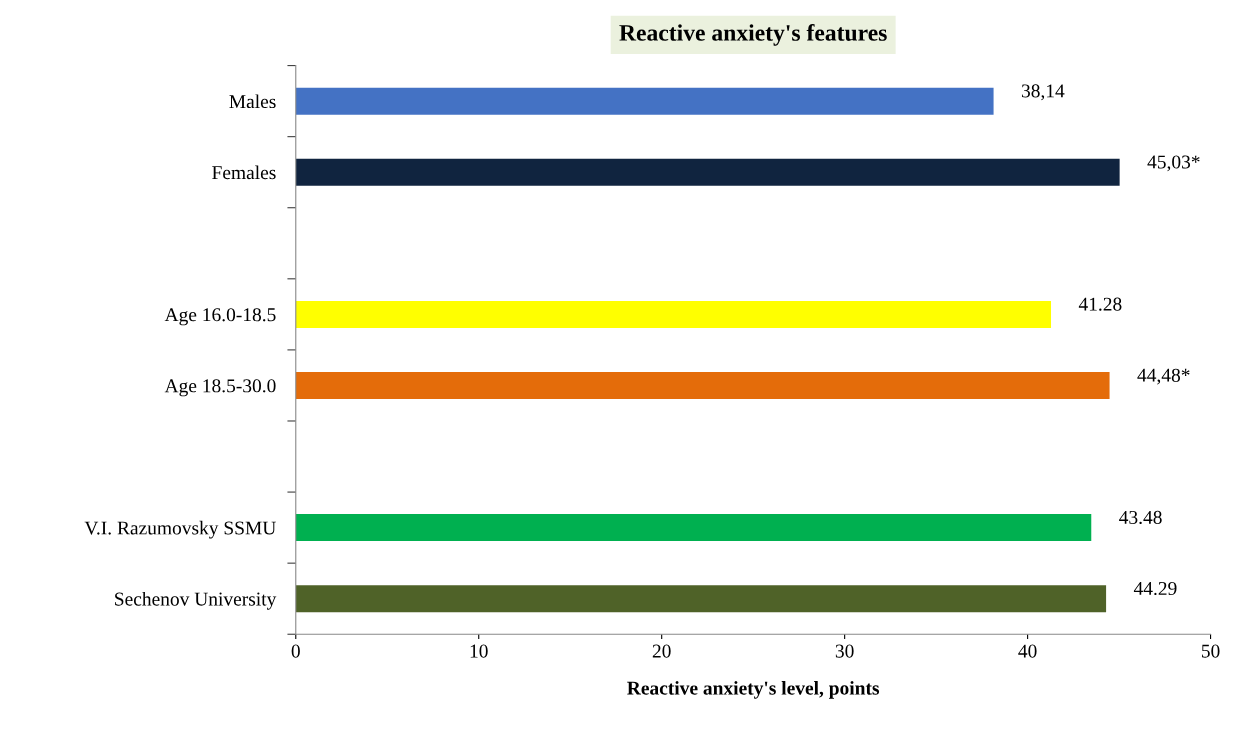 This screenshot has height=729, width=1248. Describe the element at coordinates (295, 651) in the screenshot. I see `x-tick-label: 0` at that location.